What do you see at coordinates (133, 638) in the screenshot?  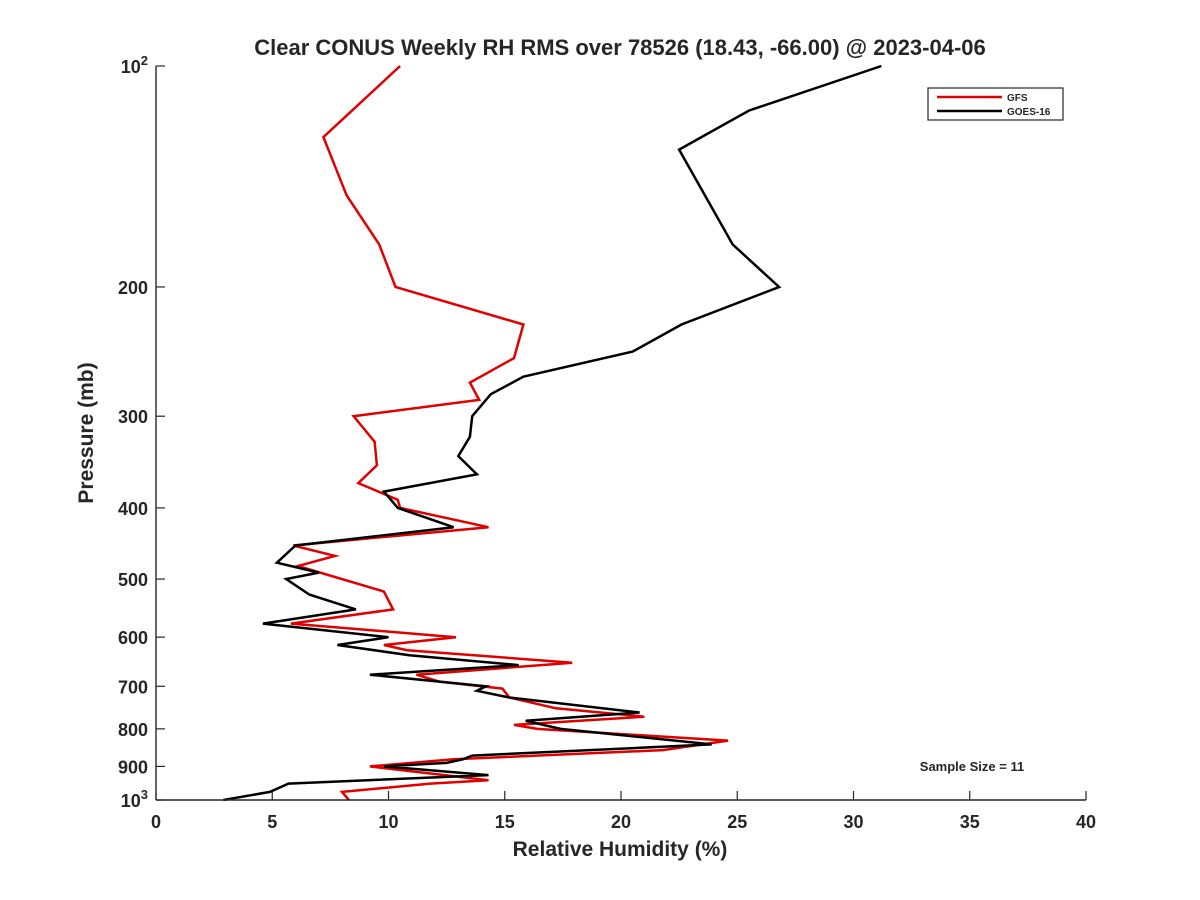 I see `y-tick-label: 600` at bounding box center [133, 638].